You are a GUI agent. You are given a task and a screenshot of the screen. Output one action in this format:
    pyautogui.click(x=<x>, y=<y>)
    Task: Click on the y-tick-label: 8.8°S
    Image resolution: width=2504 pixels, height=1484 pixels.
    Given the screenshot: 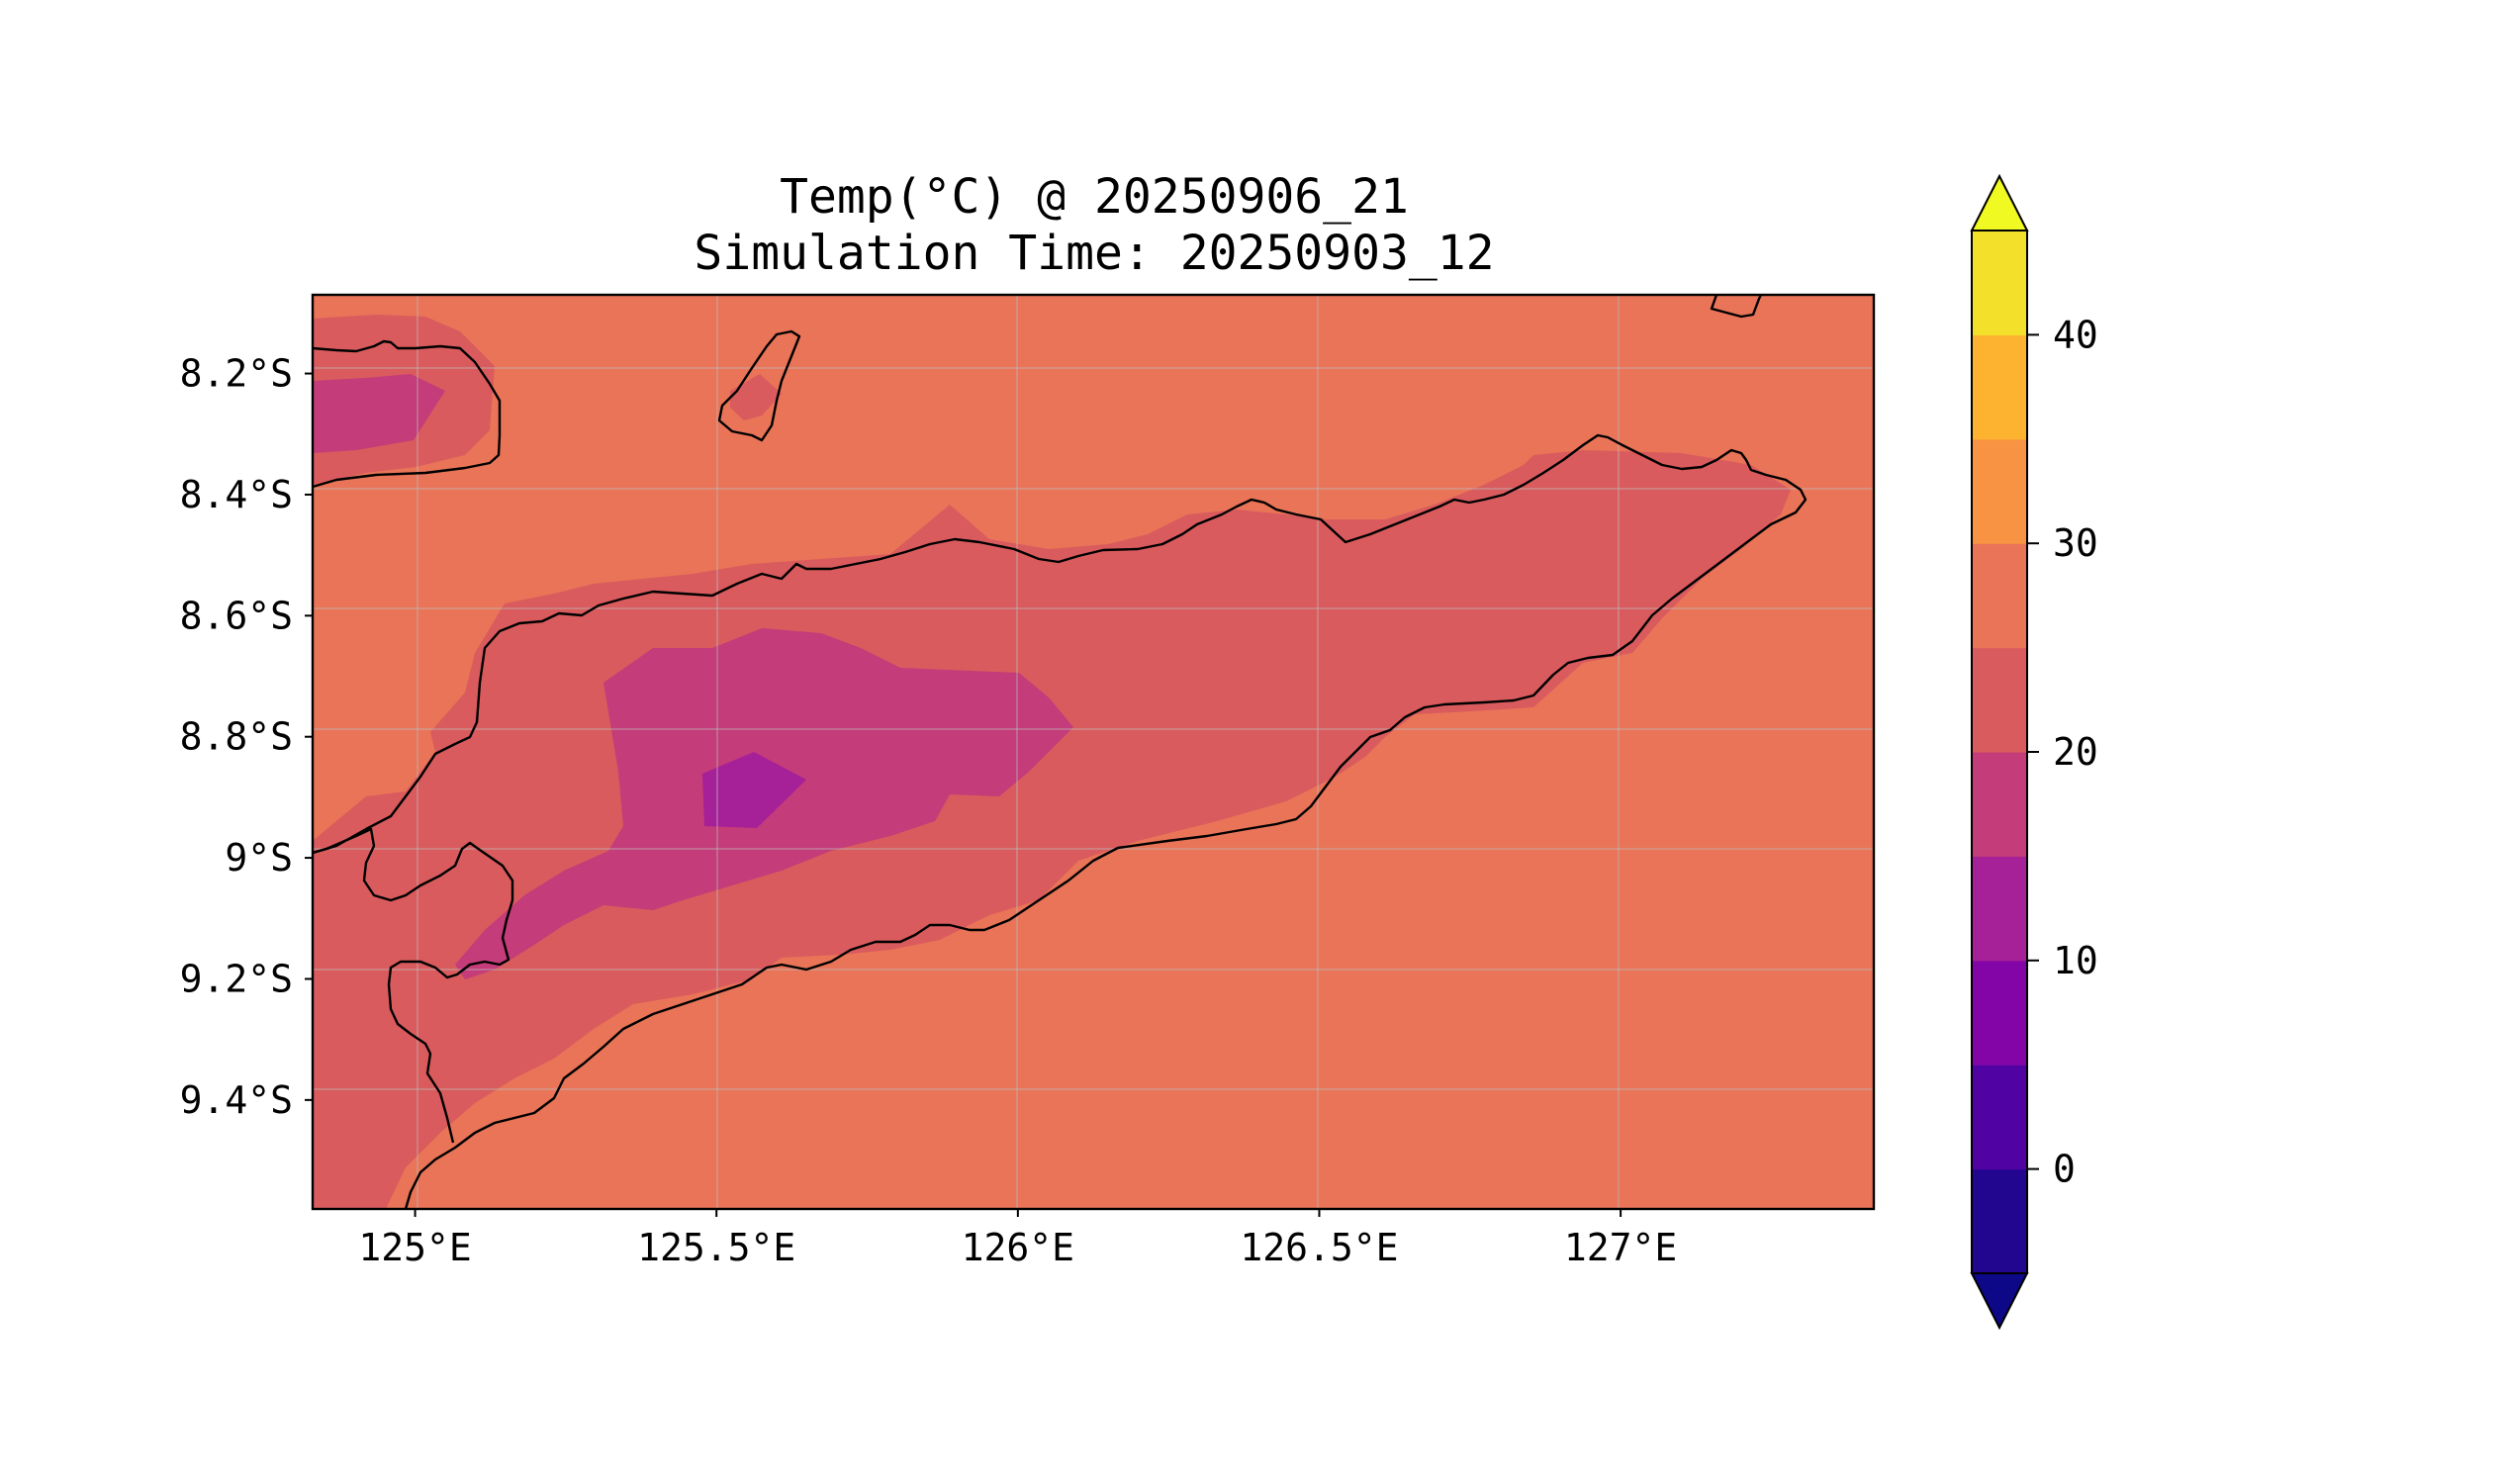 What is the action you would take?
    pyautogui.click(x=236, y=737)
    